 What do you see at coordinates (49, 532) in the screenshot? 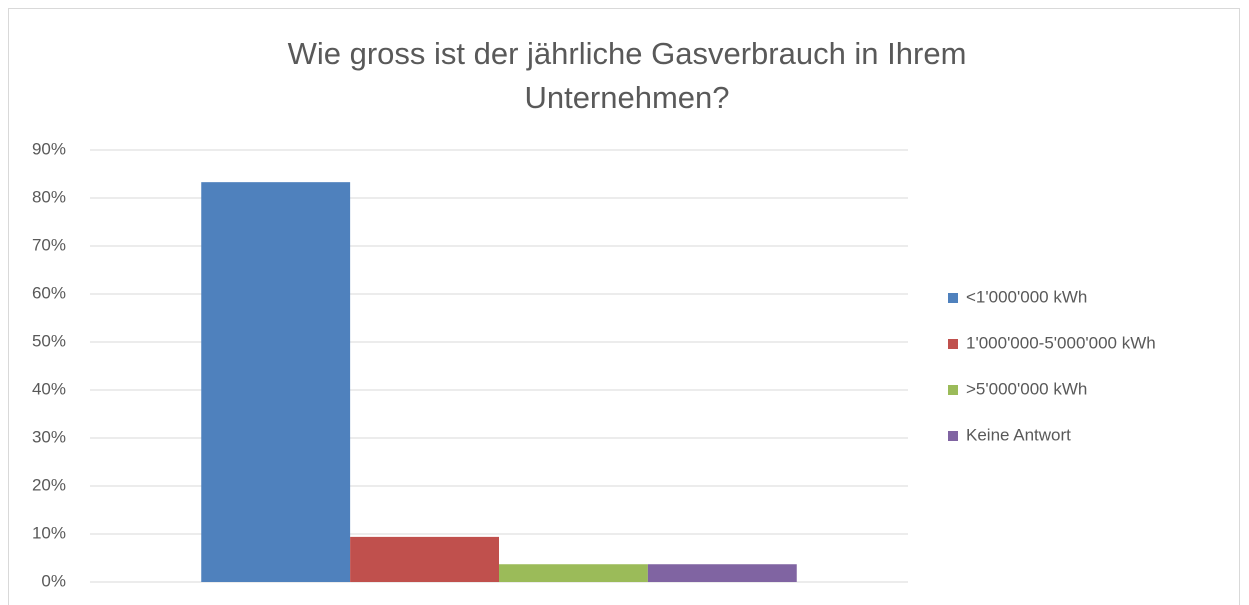
I see `y-tick-label: 10%` at bounding box center [49, 532].